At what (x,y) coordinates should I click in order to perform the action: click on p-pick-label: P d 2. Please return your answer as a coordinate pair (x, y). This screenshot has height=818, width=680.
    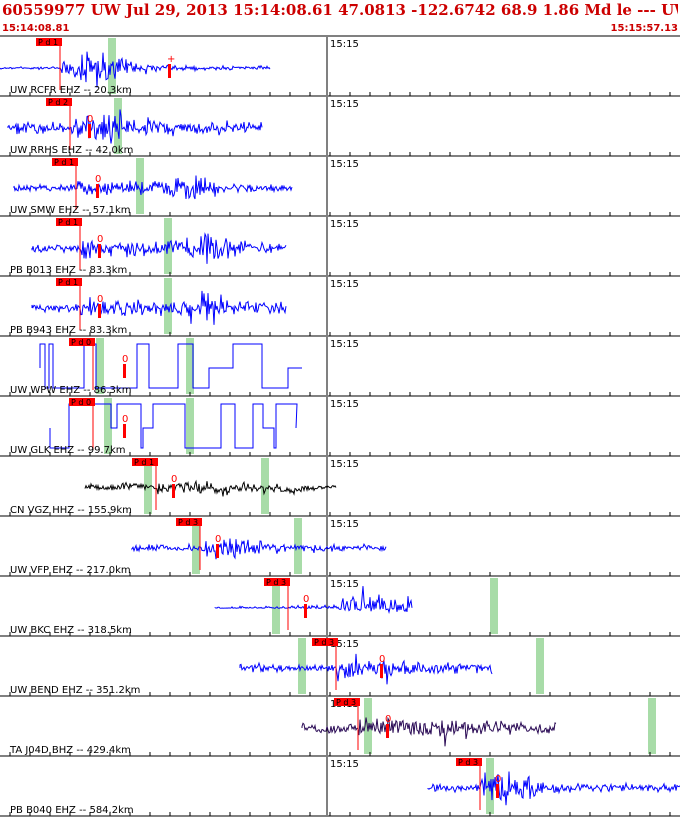
    Looking at the image, I should click on (58, 102).